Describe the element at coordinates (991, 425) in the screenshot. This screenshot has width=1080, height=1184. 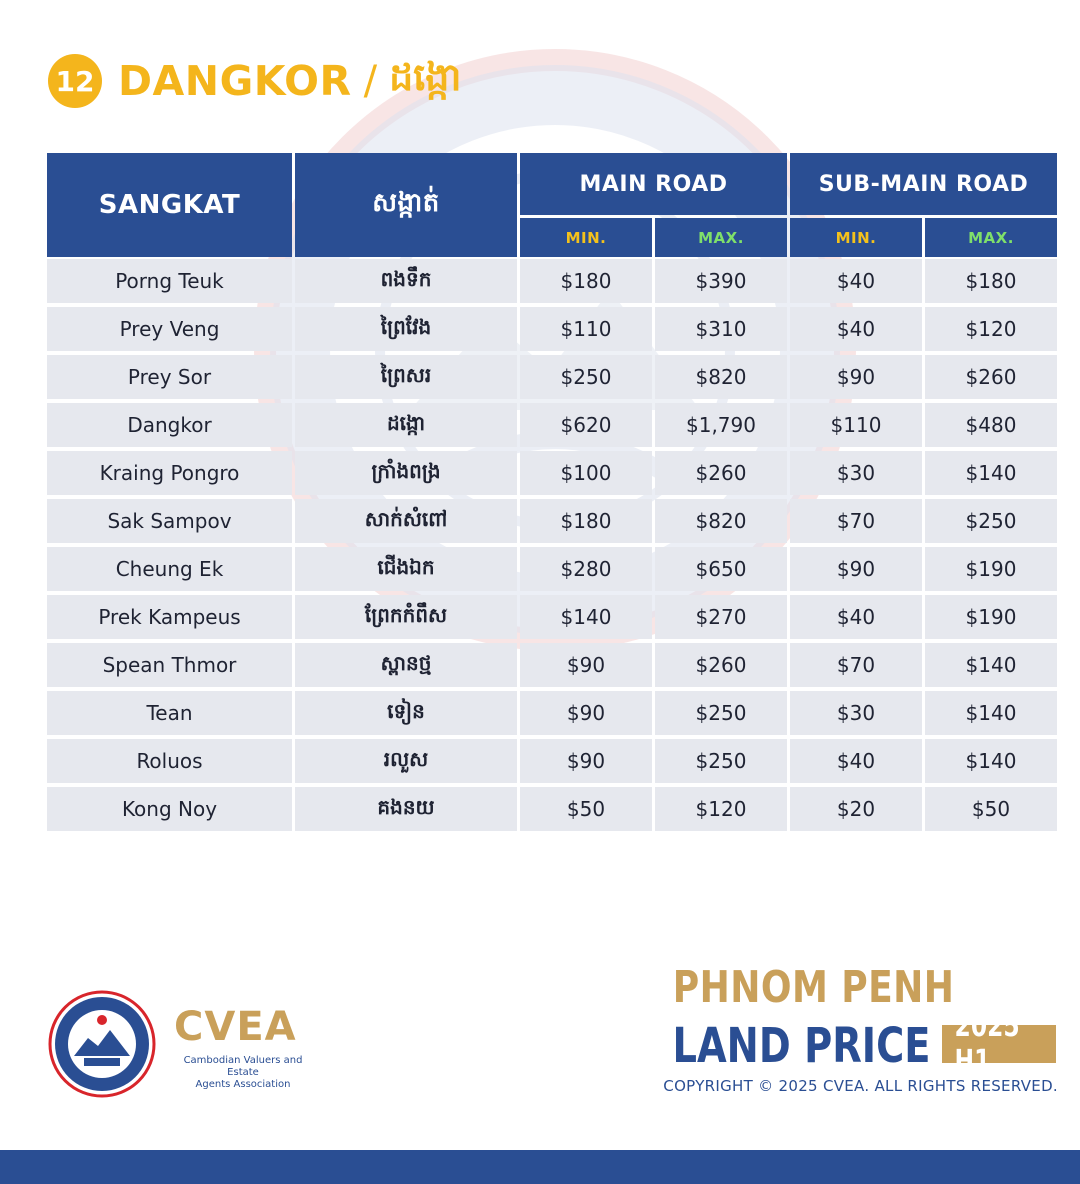
I see `sub-road-max: $480` at that location.